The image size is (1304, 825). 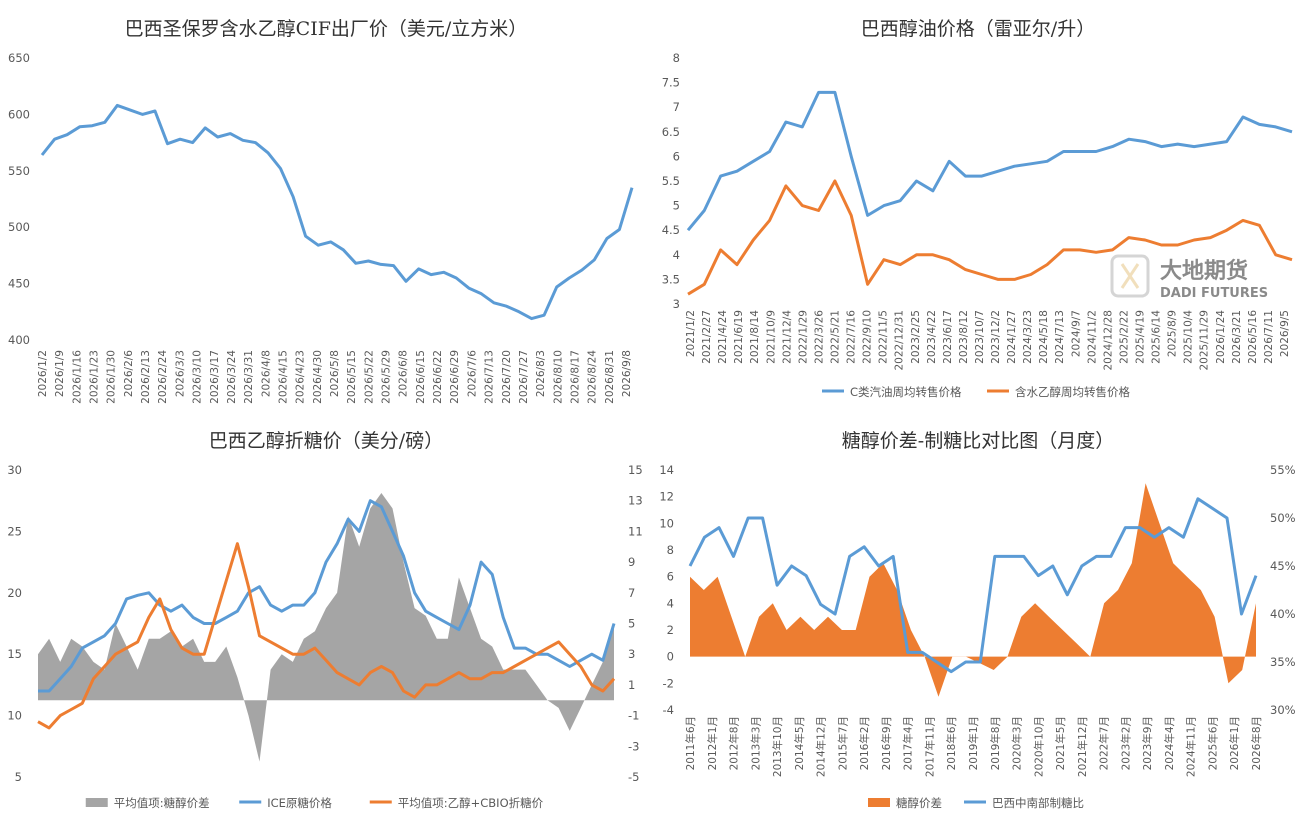 I want to click on legend-label: 巴西中南部制糖比, so click(x=1038, y=803).